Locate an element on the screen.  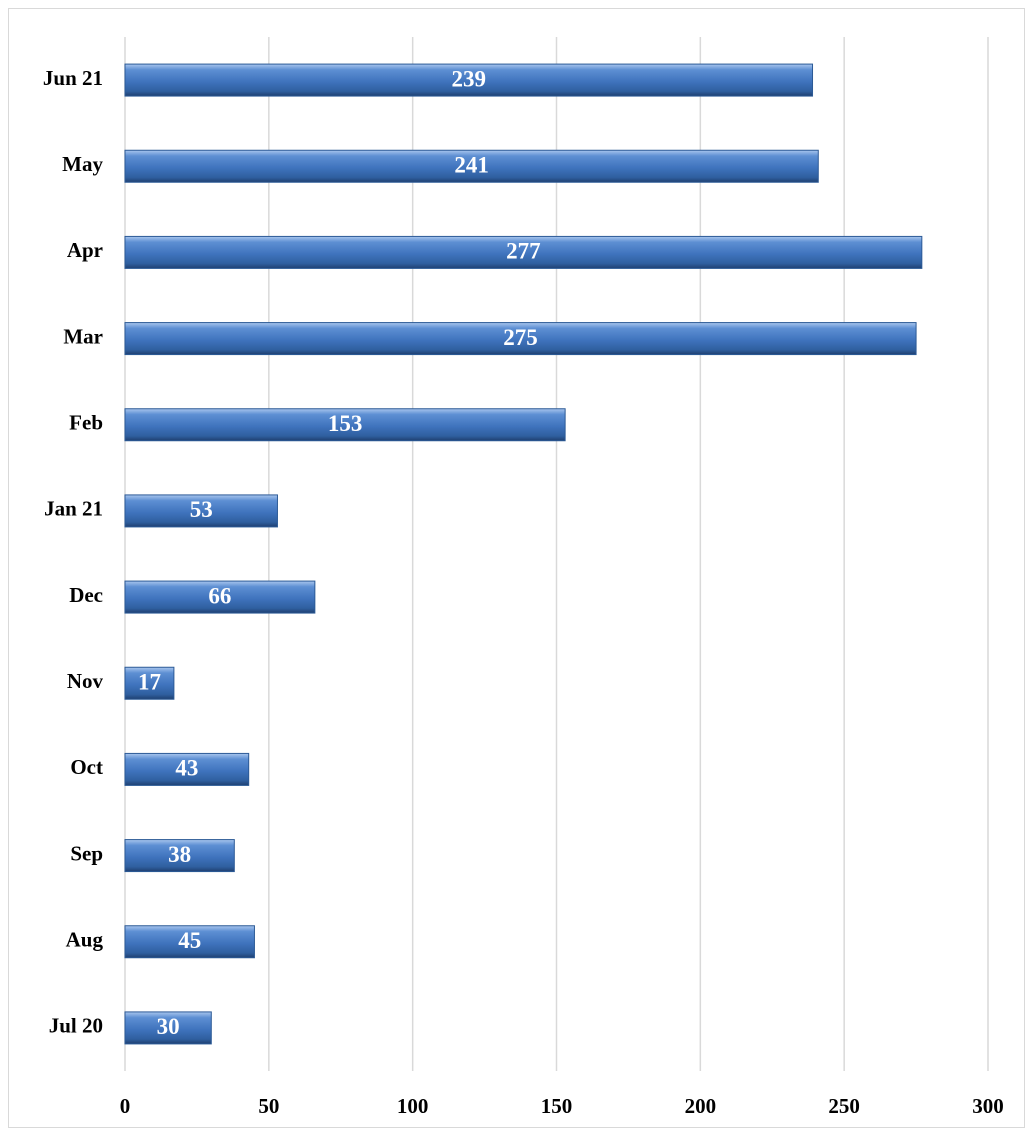
y-tick-label: Jul 20 is located at coordinates (76, 1026).